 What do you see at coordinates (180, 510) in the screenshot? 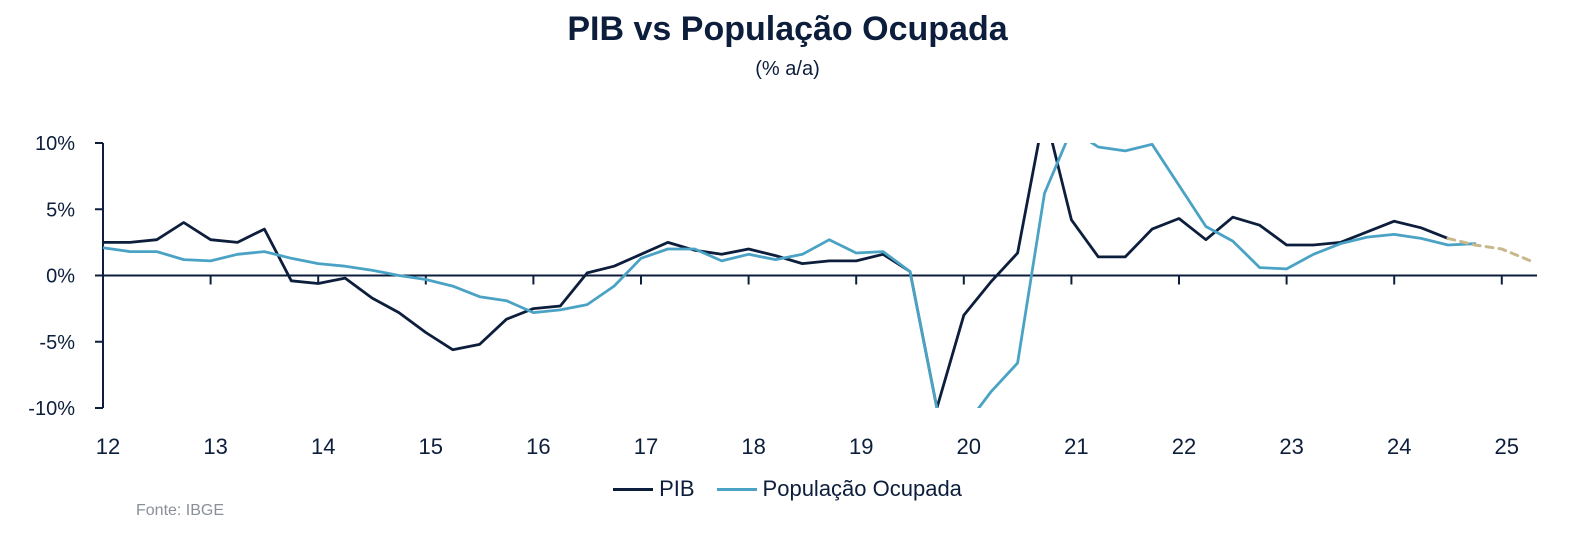
I see `source-note: Fonte: IBGE` at bounding box center [180, 510].